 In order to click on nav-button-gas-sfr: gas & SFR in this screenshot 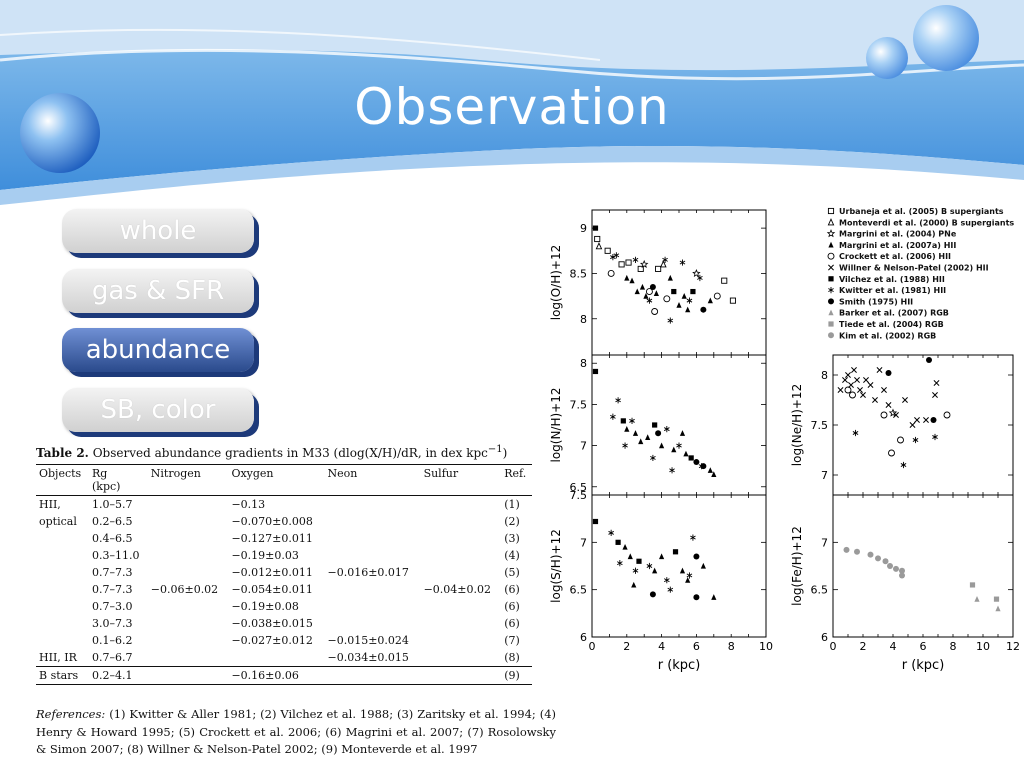, I will do `click(158, 291)`.